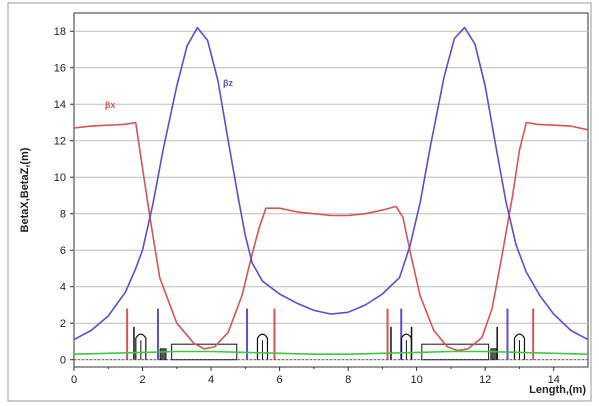 The width and height of the screenshot is (599, 406). What do you see at coordinates (485, 380) in the screenshot?
I see `x-tick-label: 12` at bounding box center [485, 380].